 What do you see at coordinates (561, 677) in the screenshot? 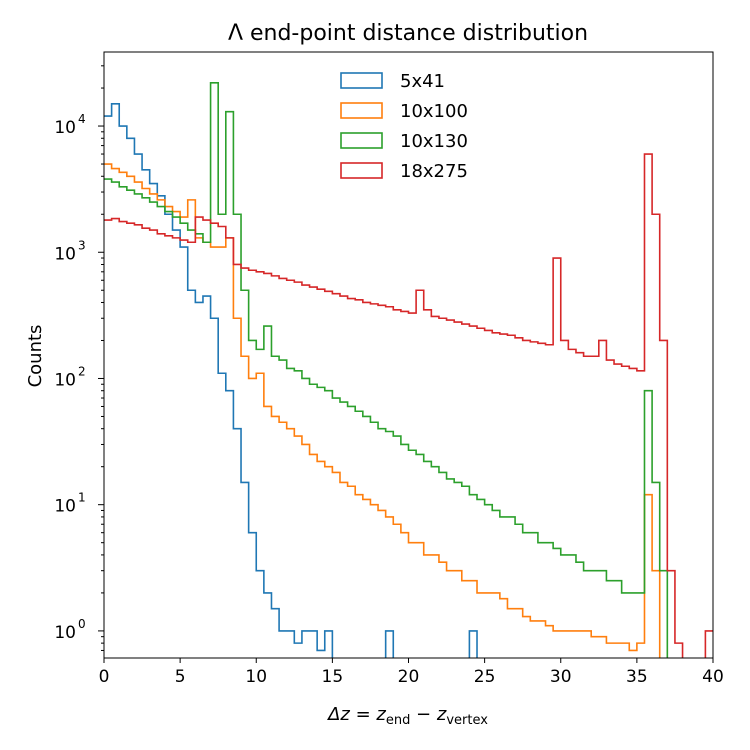
I see `x-tick-label: 30` at bounding box center [561, 677].